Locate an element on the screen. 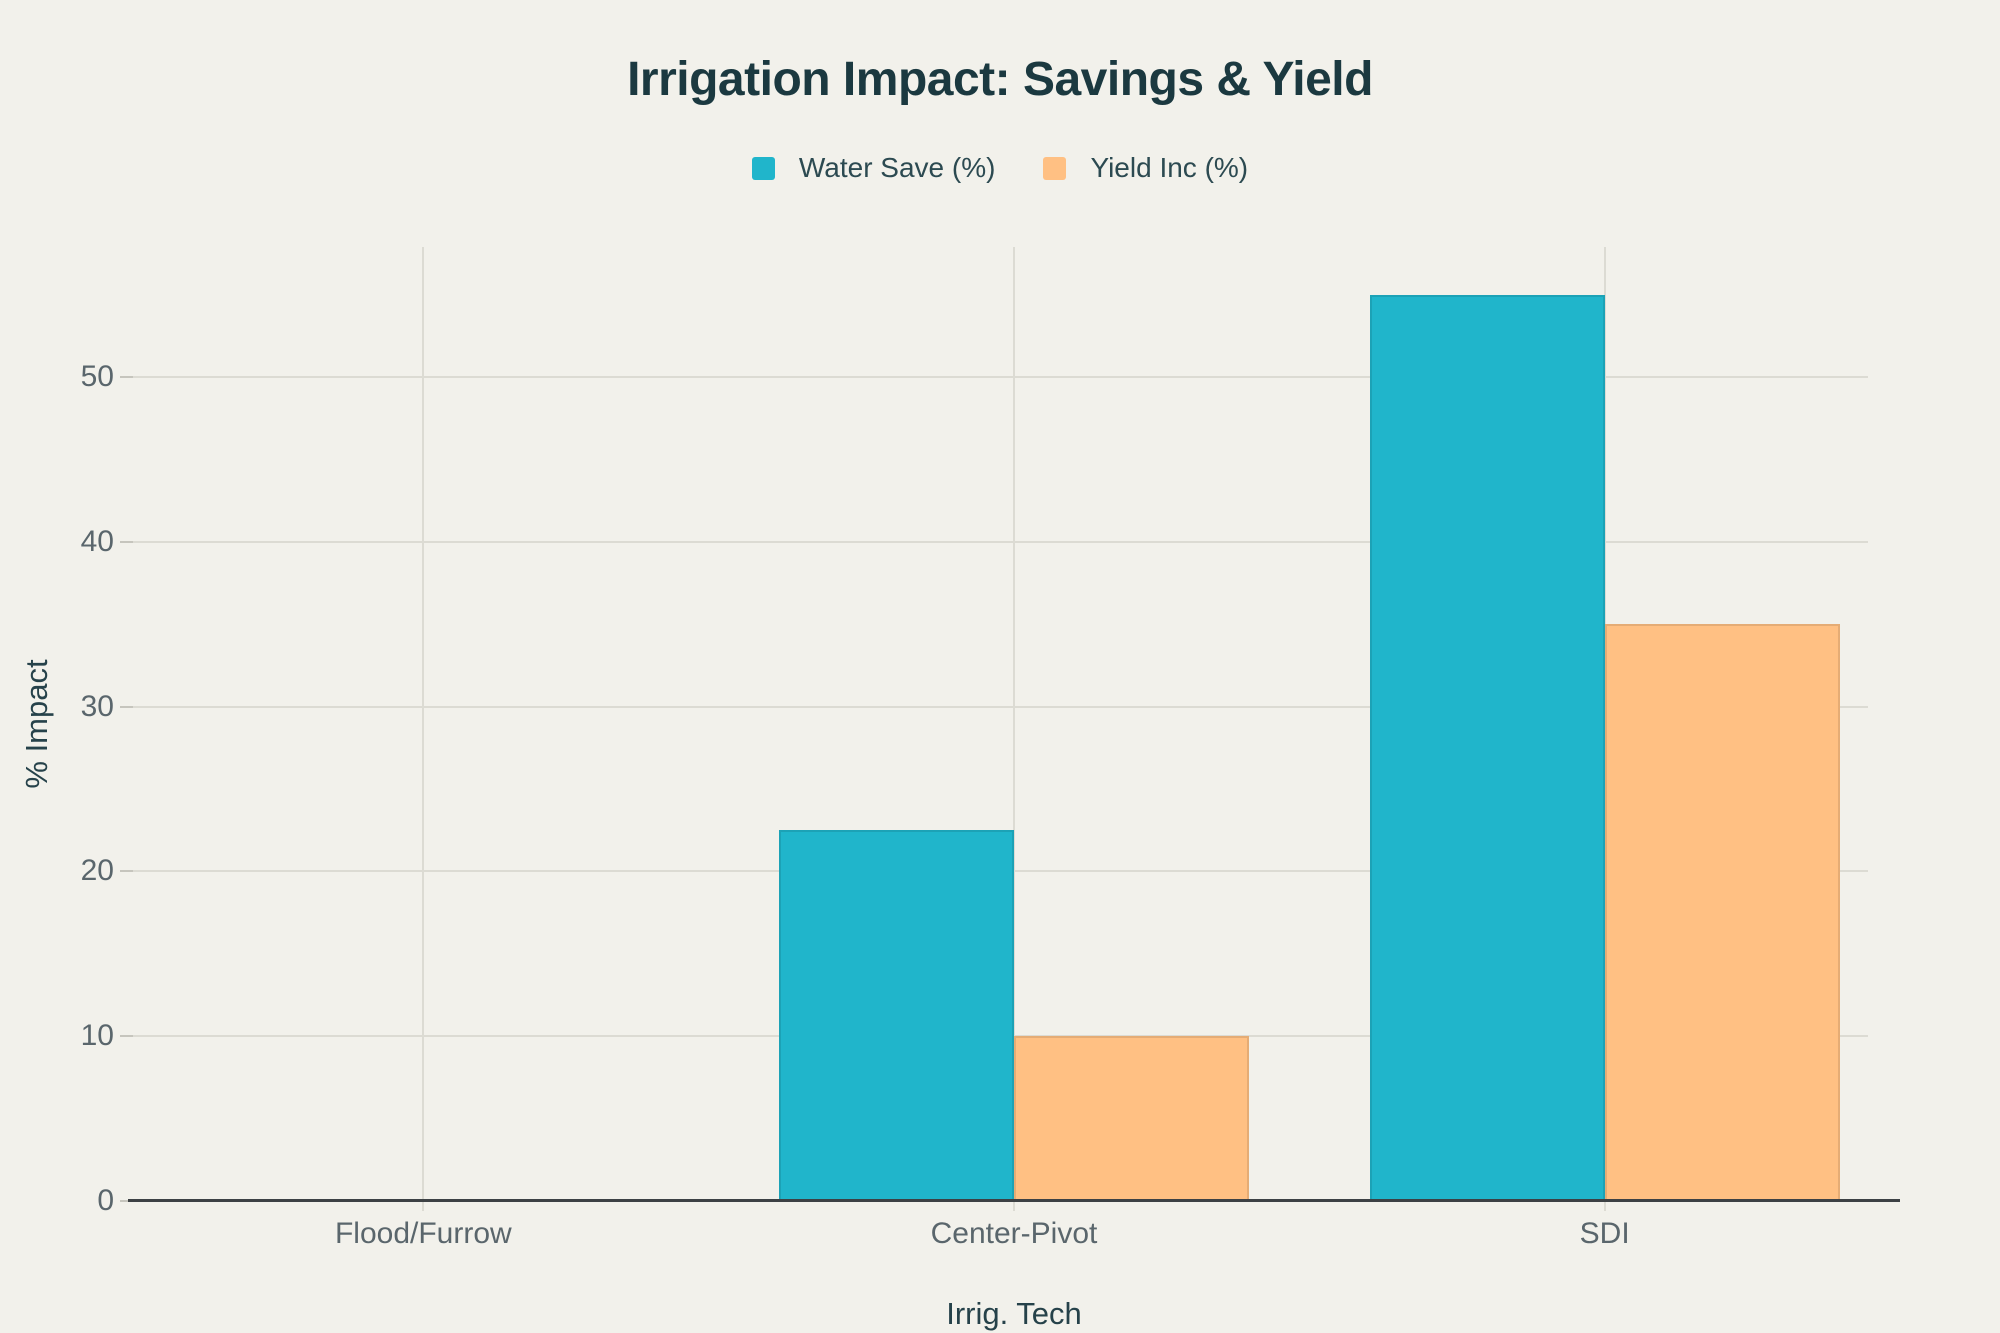 Image resolution: width=2000 pixels, height=1333 pixels. chart-title: Irrigation Impact: Savings & Yield is located at coordinates (1000, 79).